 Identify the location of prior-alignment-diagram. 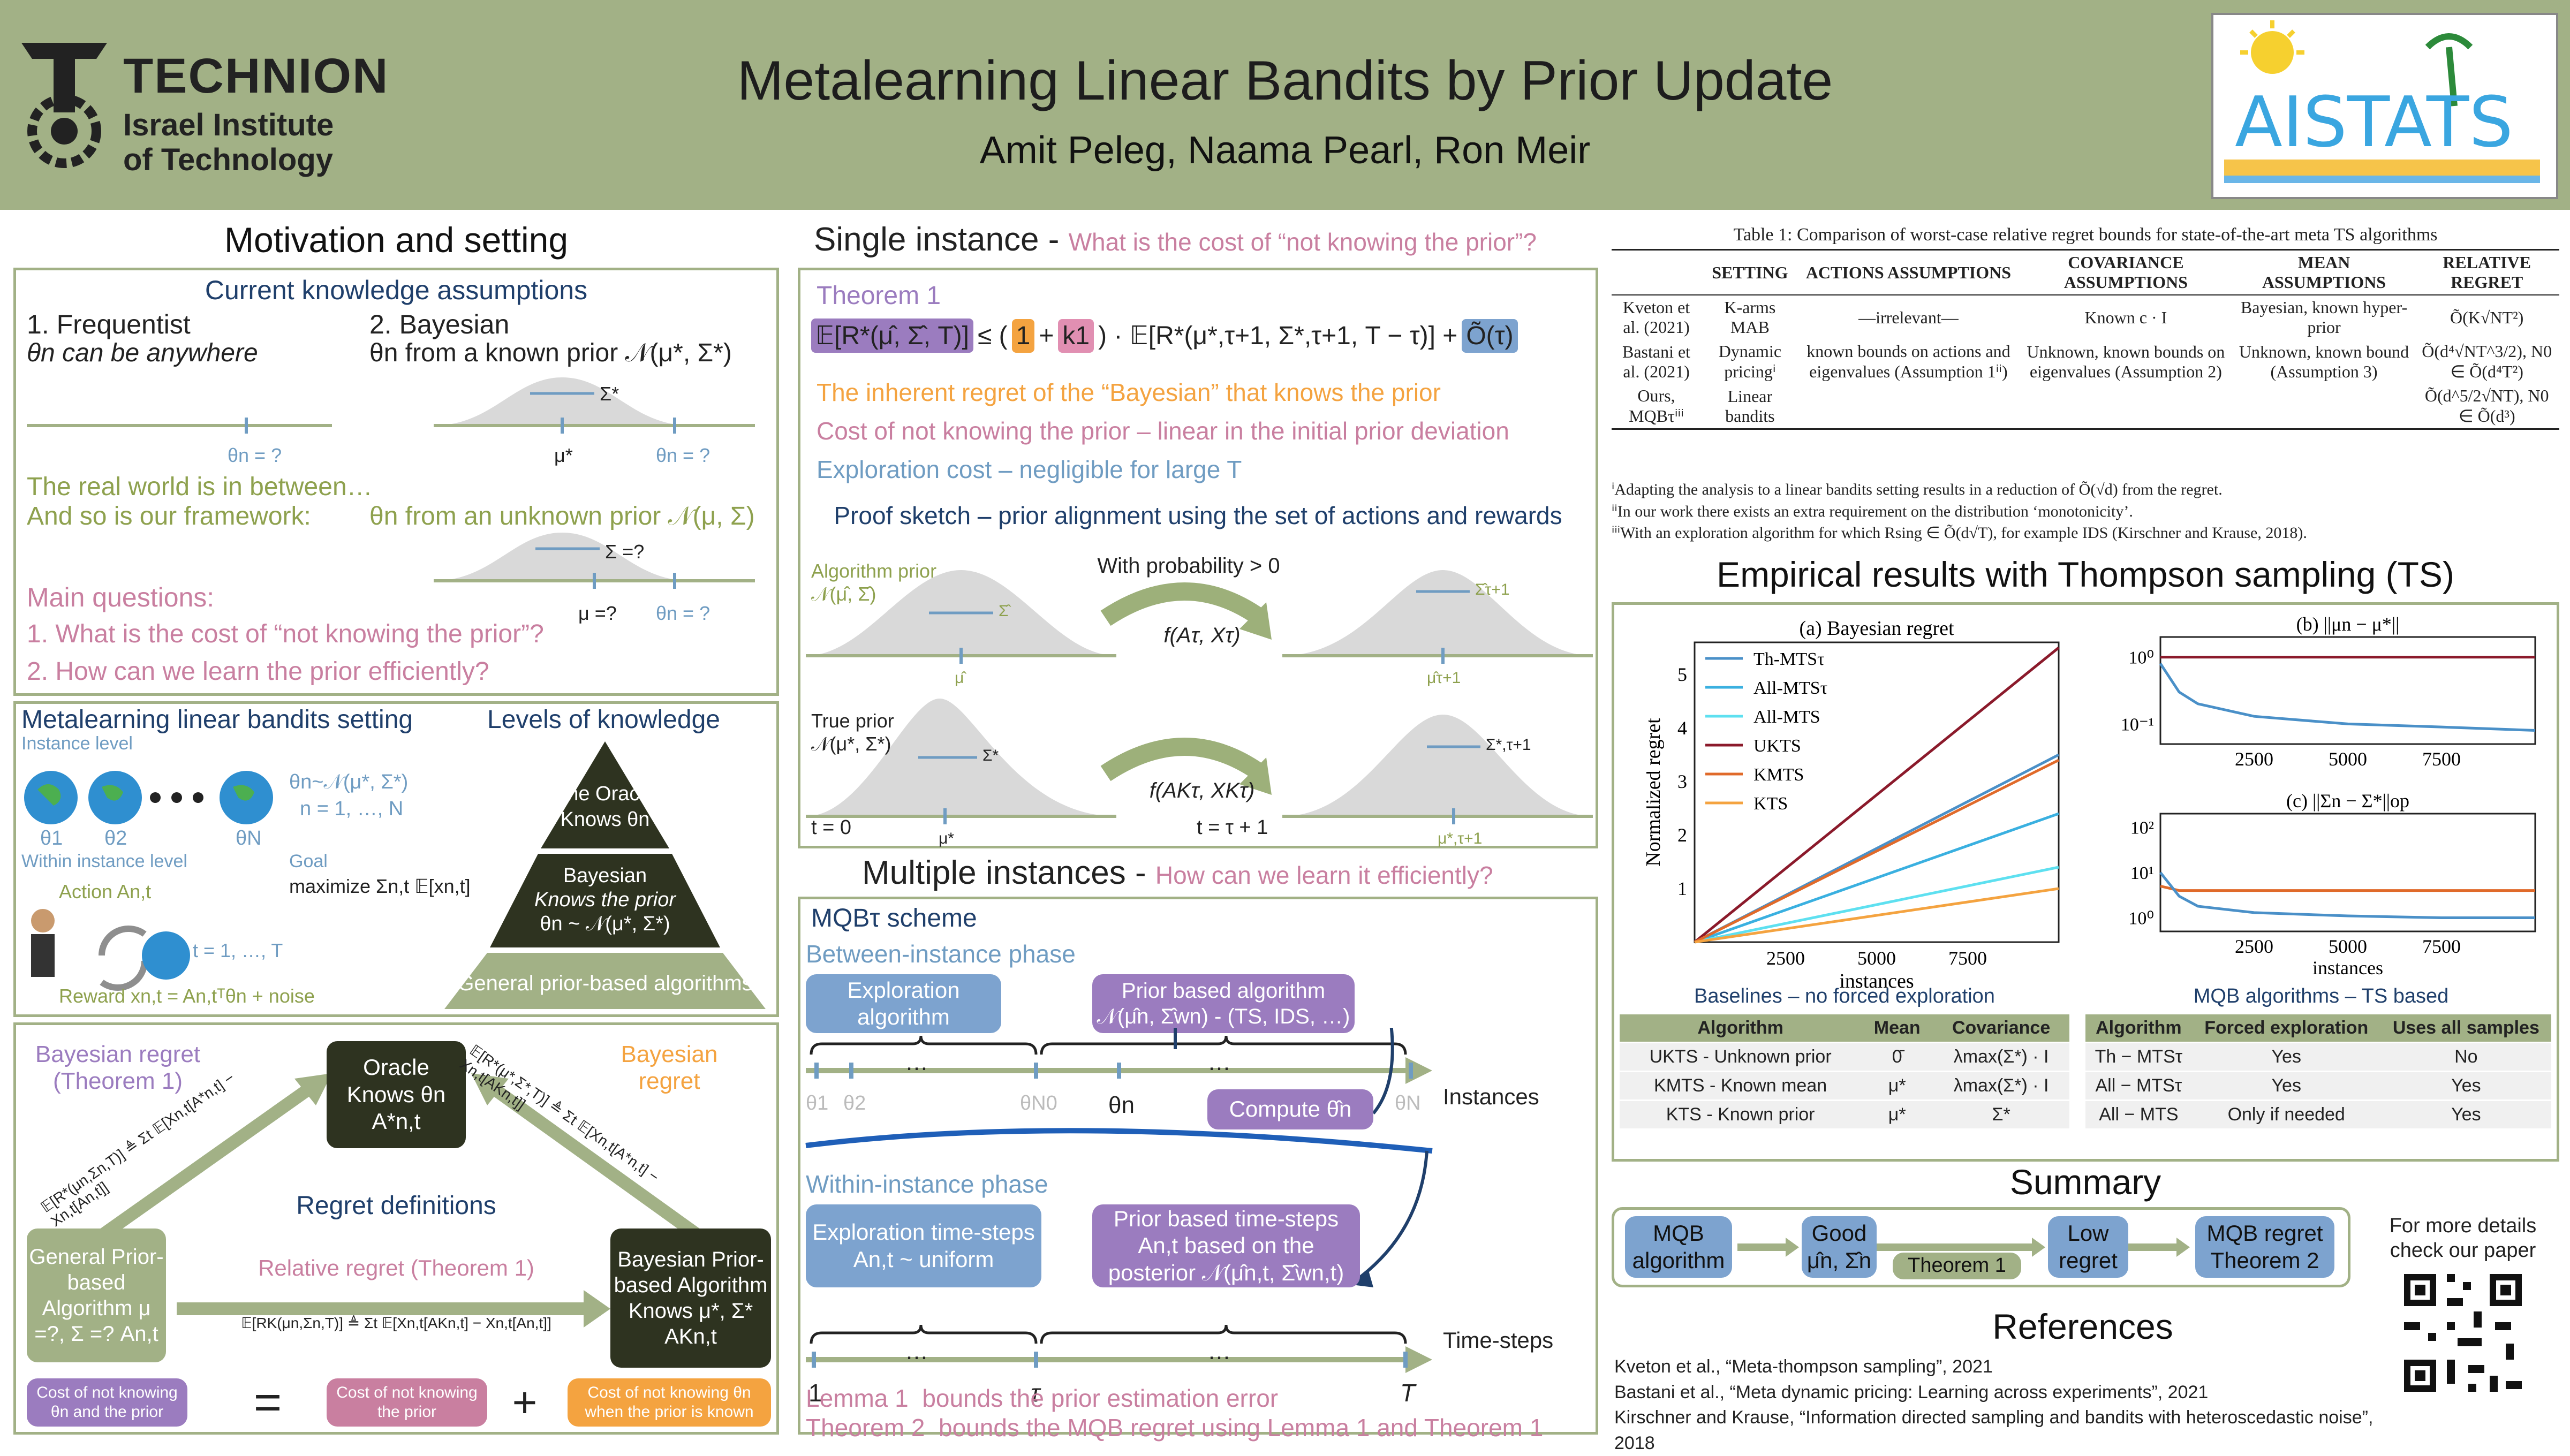
(1199, 697).